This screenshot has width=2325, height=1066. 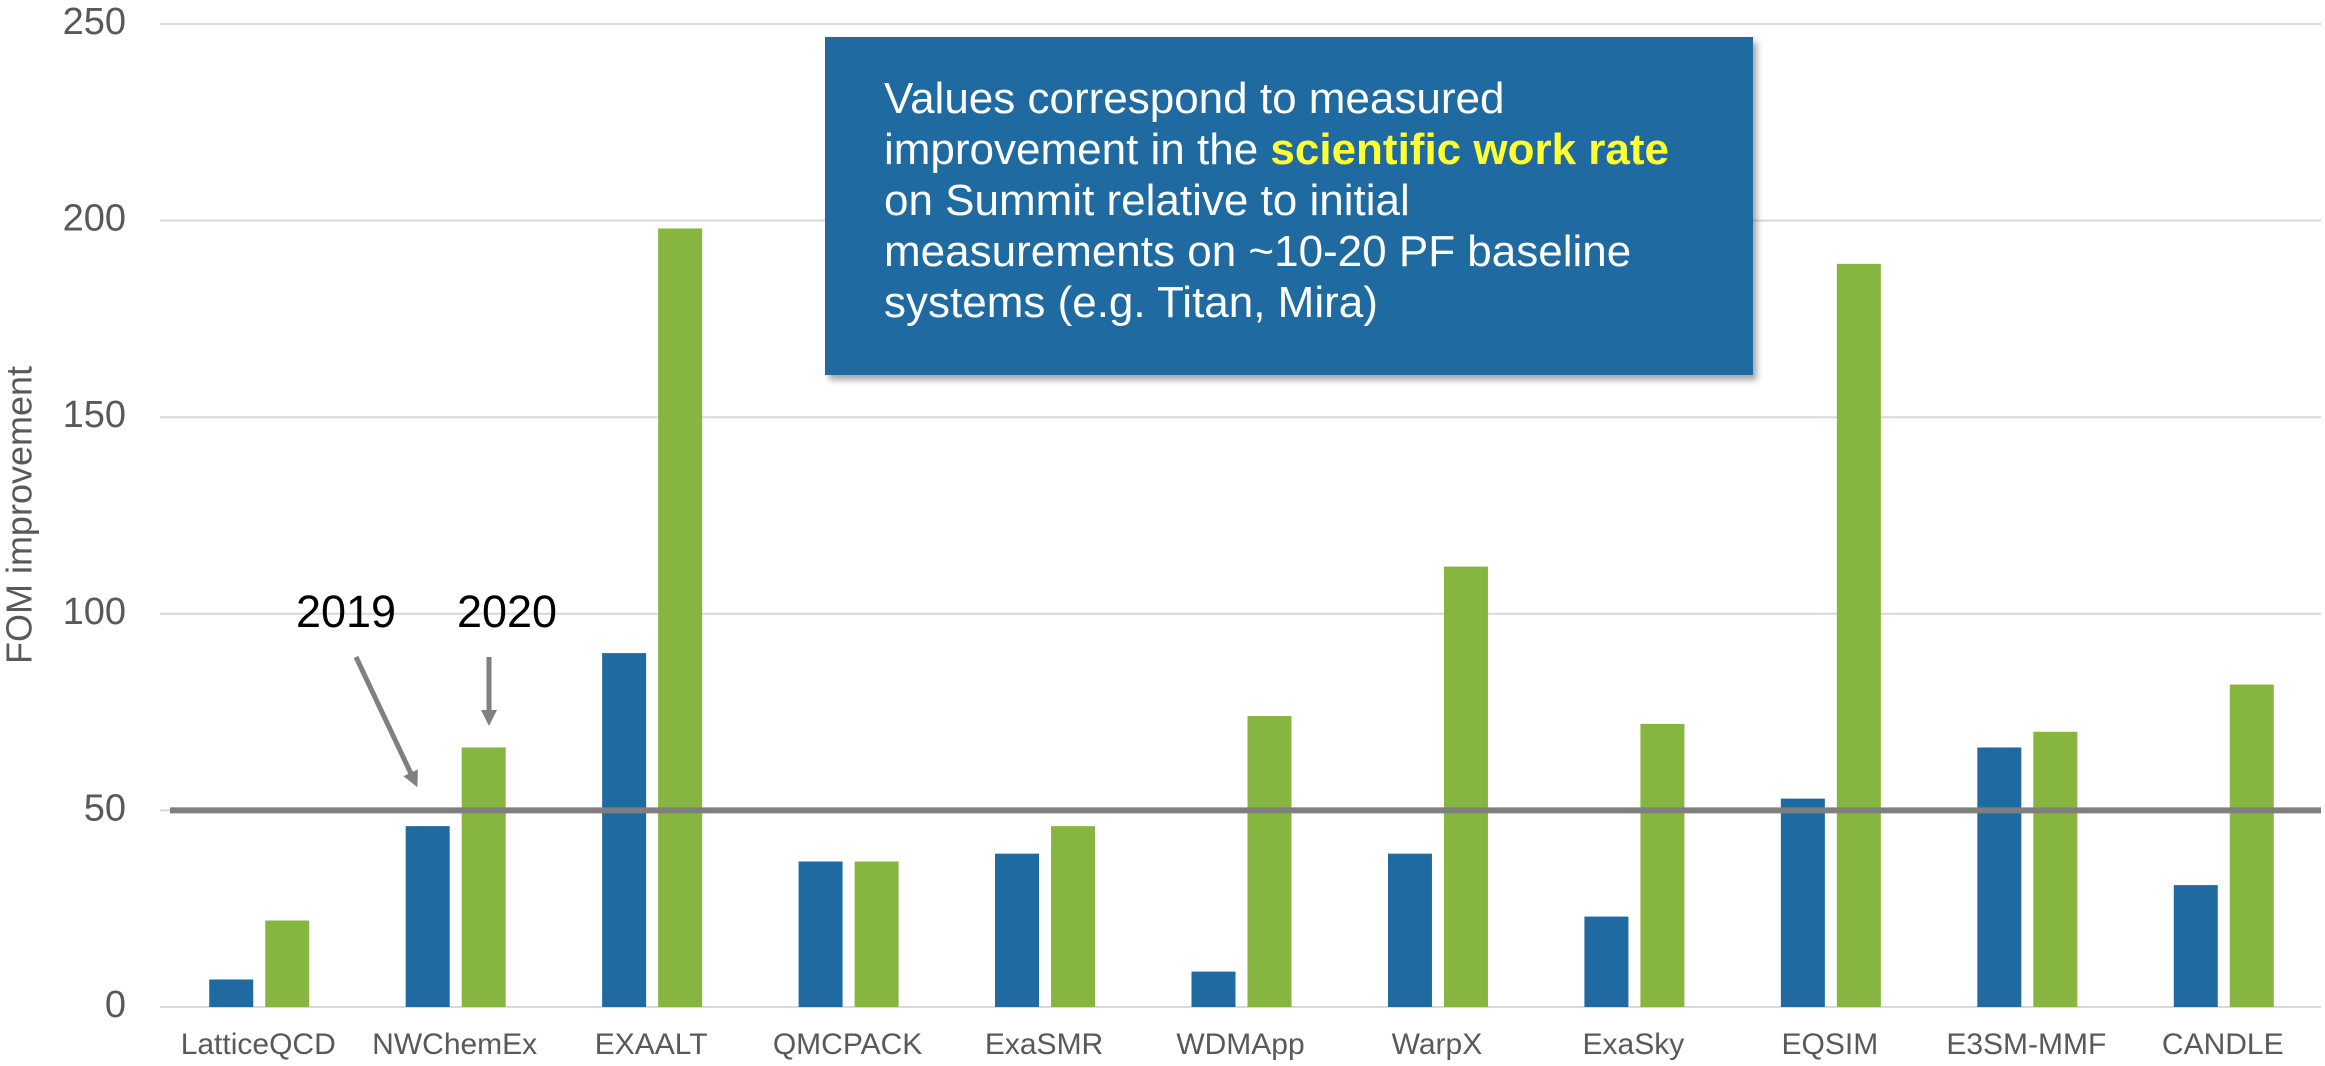 I want to click on x-tick-label: NWChemEx, so click(x=454, y=1044).